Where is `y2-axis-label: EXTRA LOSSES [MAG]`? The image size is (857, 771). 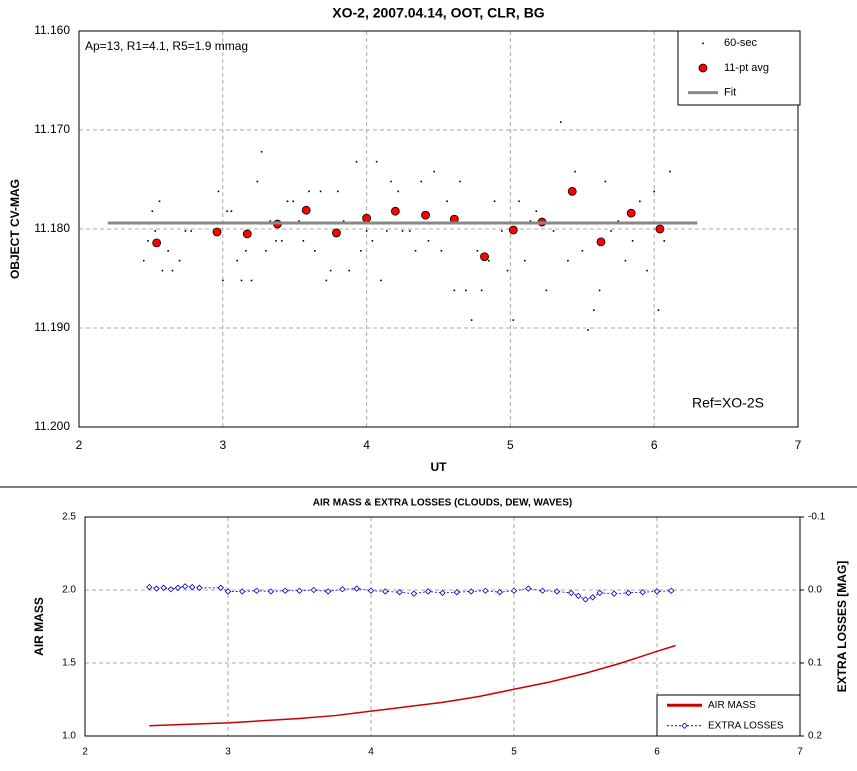
y2-axis-label: EXTRA LOSSES [MAG] is located at coordinates (842, 627).